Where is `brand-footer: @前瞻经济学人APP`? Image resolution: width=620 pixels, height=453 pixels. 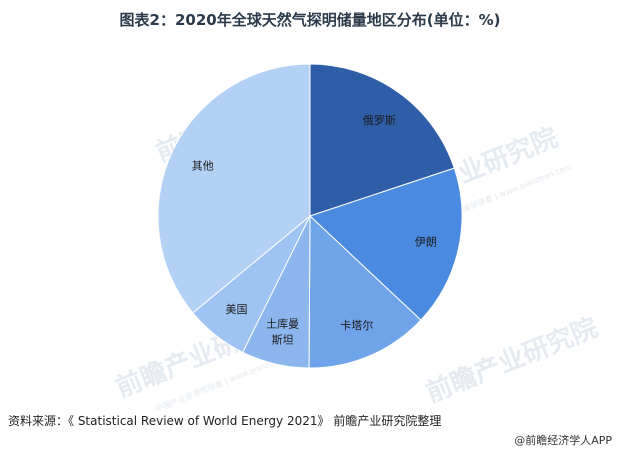
brand-footer: @前瞻经济学人APP is located at coordinates (563, 440).